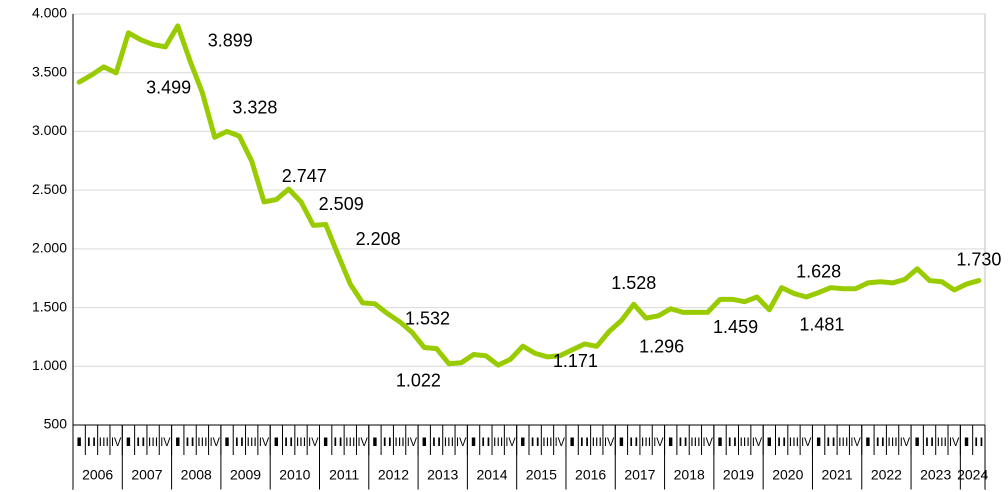  I want to click on data-label: 1.730, so click(978, 259).